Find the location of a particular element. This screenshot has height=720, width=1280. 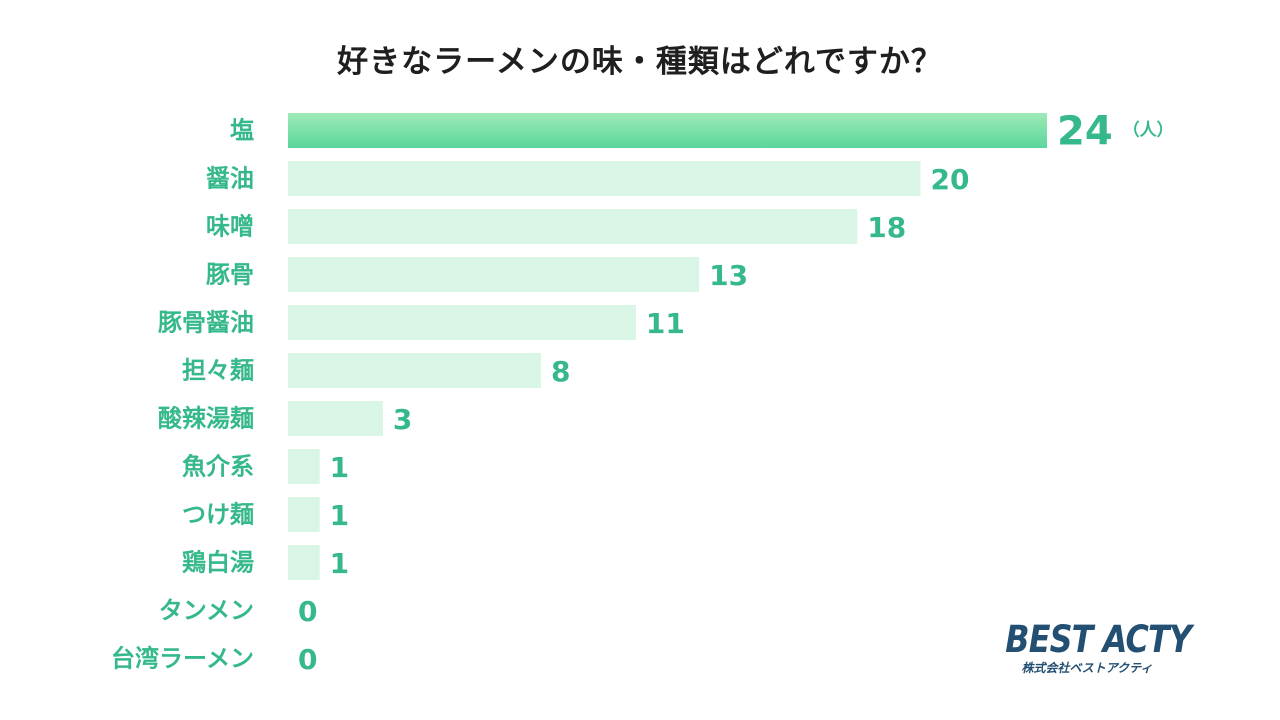

category-label: 豚骨醤油 is located at coordinates (205, 323).